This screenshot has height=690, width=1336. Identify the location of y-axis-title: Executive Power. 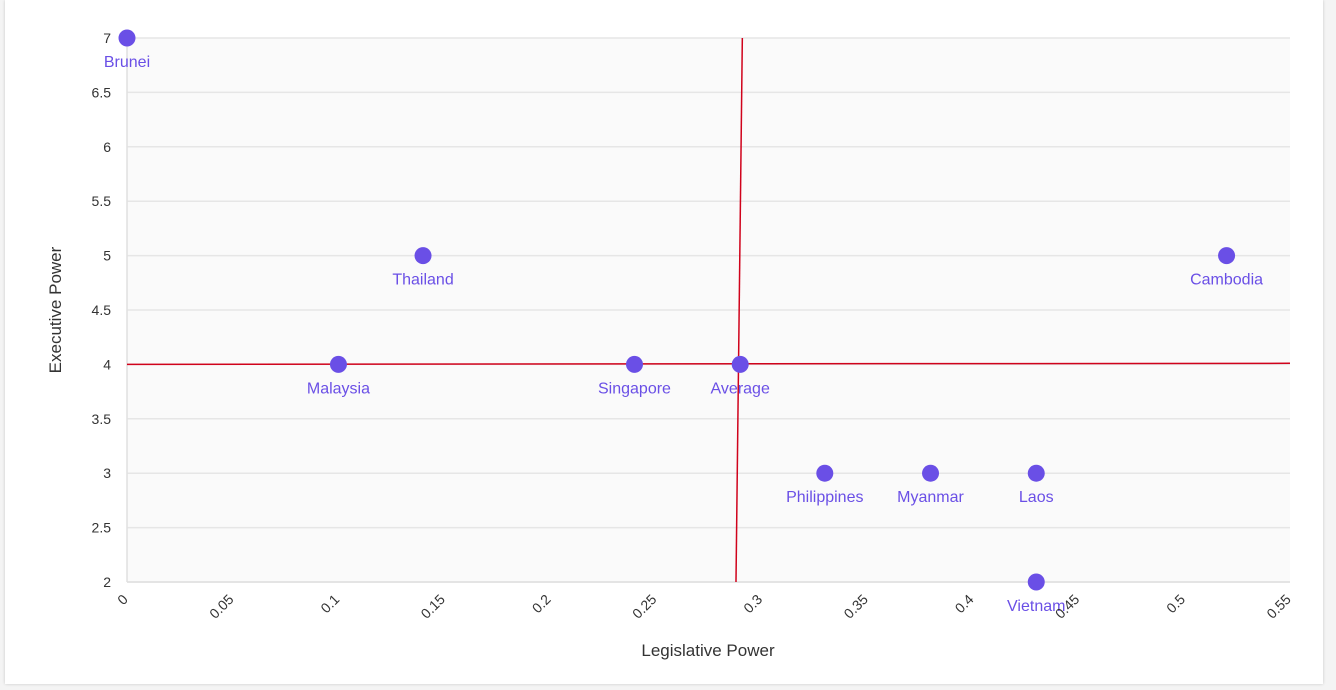
(55, 309).